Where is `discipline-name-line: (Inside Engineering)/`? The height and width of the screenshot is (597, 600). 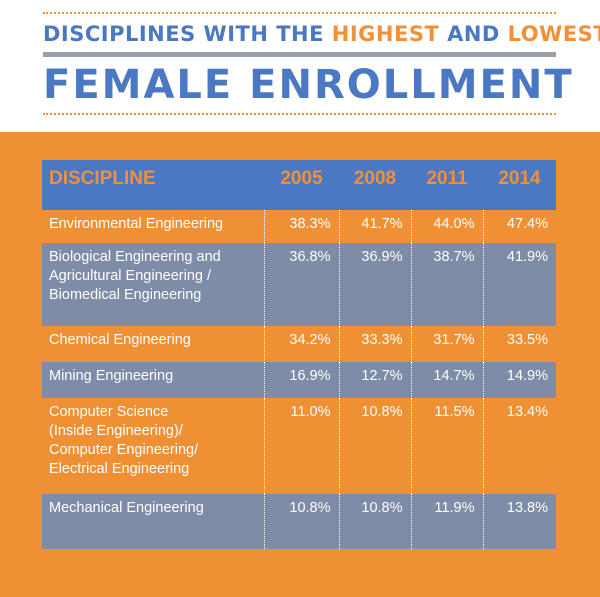
discipline-name-line: (Inside Engineering)/ is located at coordinates (116, 431).